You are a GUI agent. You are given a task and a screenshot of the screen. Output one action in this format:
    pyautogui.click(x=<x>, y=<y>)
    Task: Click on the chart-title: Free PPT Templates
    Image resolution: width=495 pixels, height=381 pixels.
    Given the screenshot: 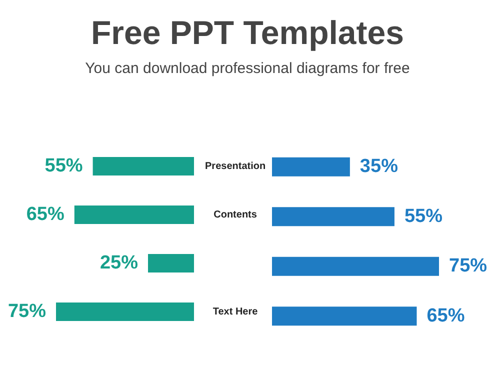 What is the action you would take?
    pyautogui.click(x=247, y=33)
    